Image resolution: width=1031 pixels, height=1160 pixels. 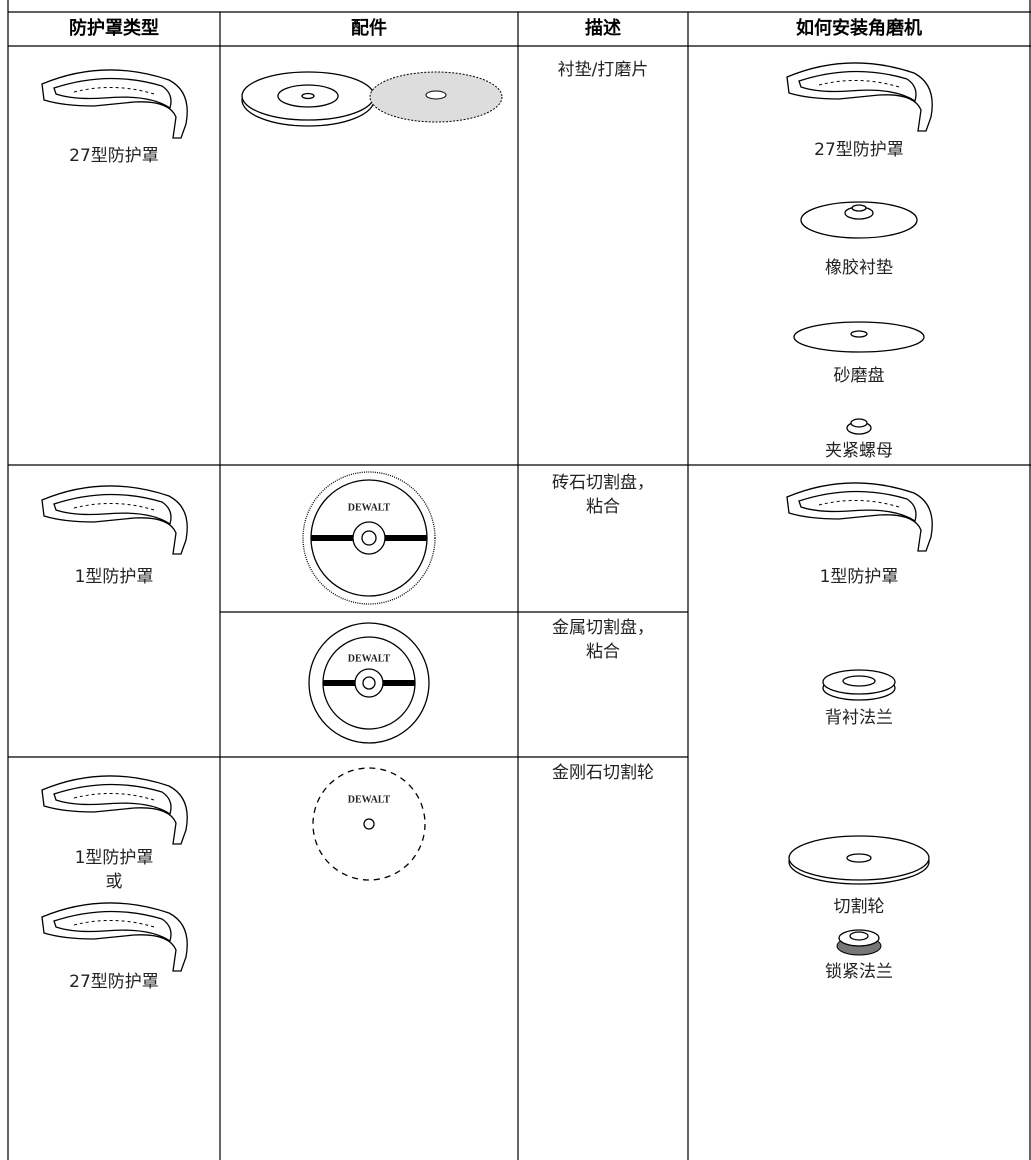 I want to click on guard-label: 或, so click(x=114, y=882).